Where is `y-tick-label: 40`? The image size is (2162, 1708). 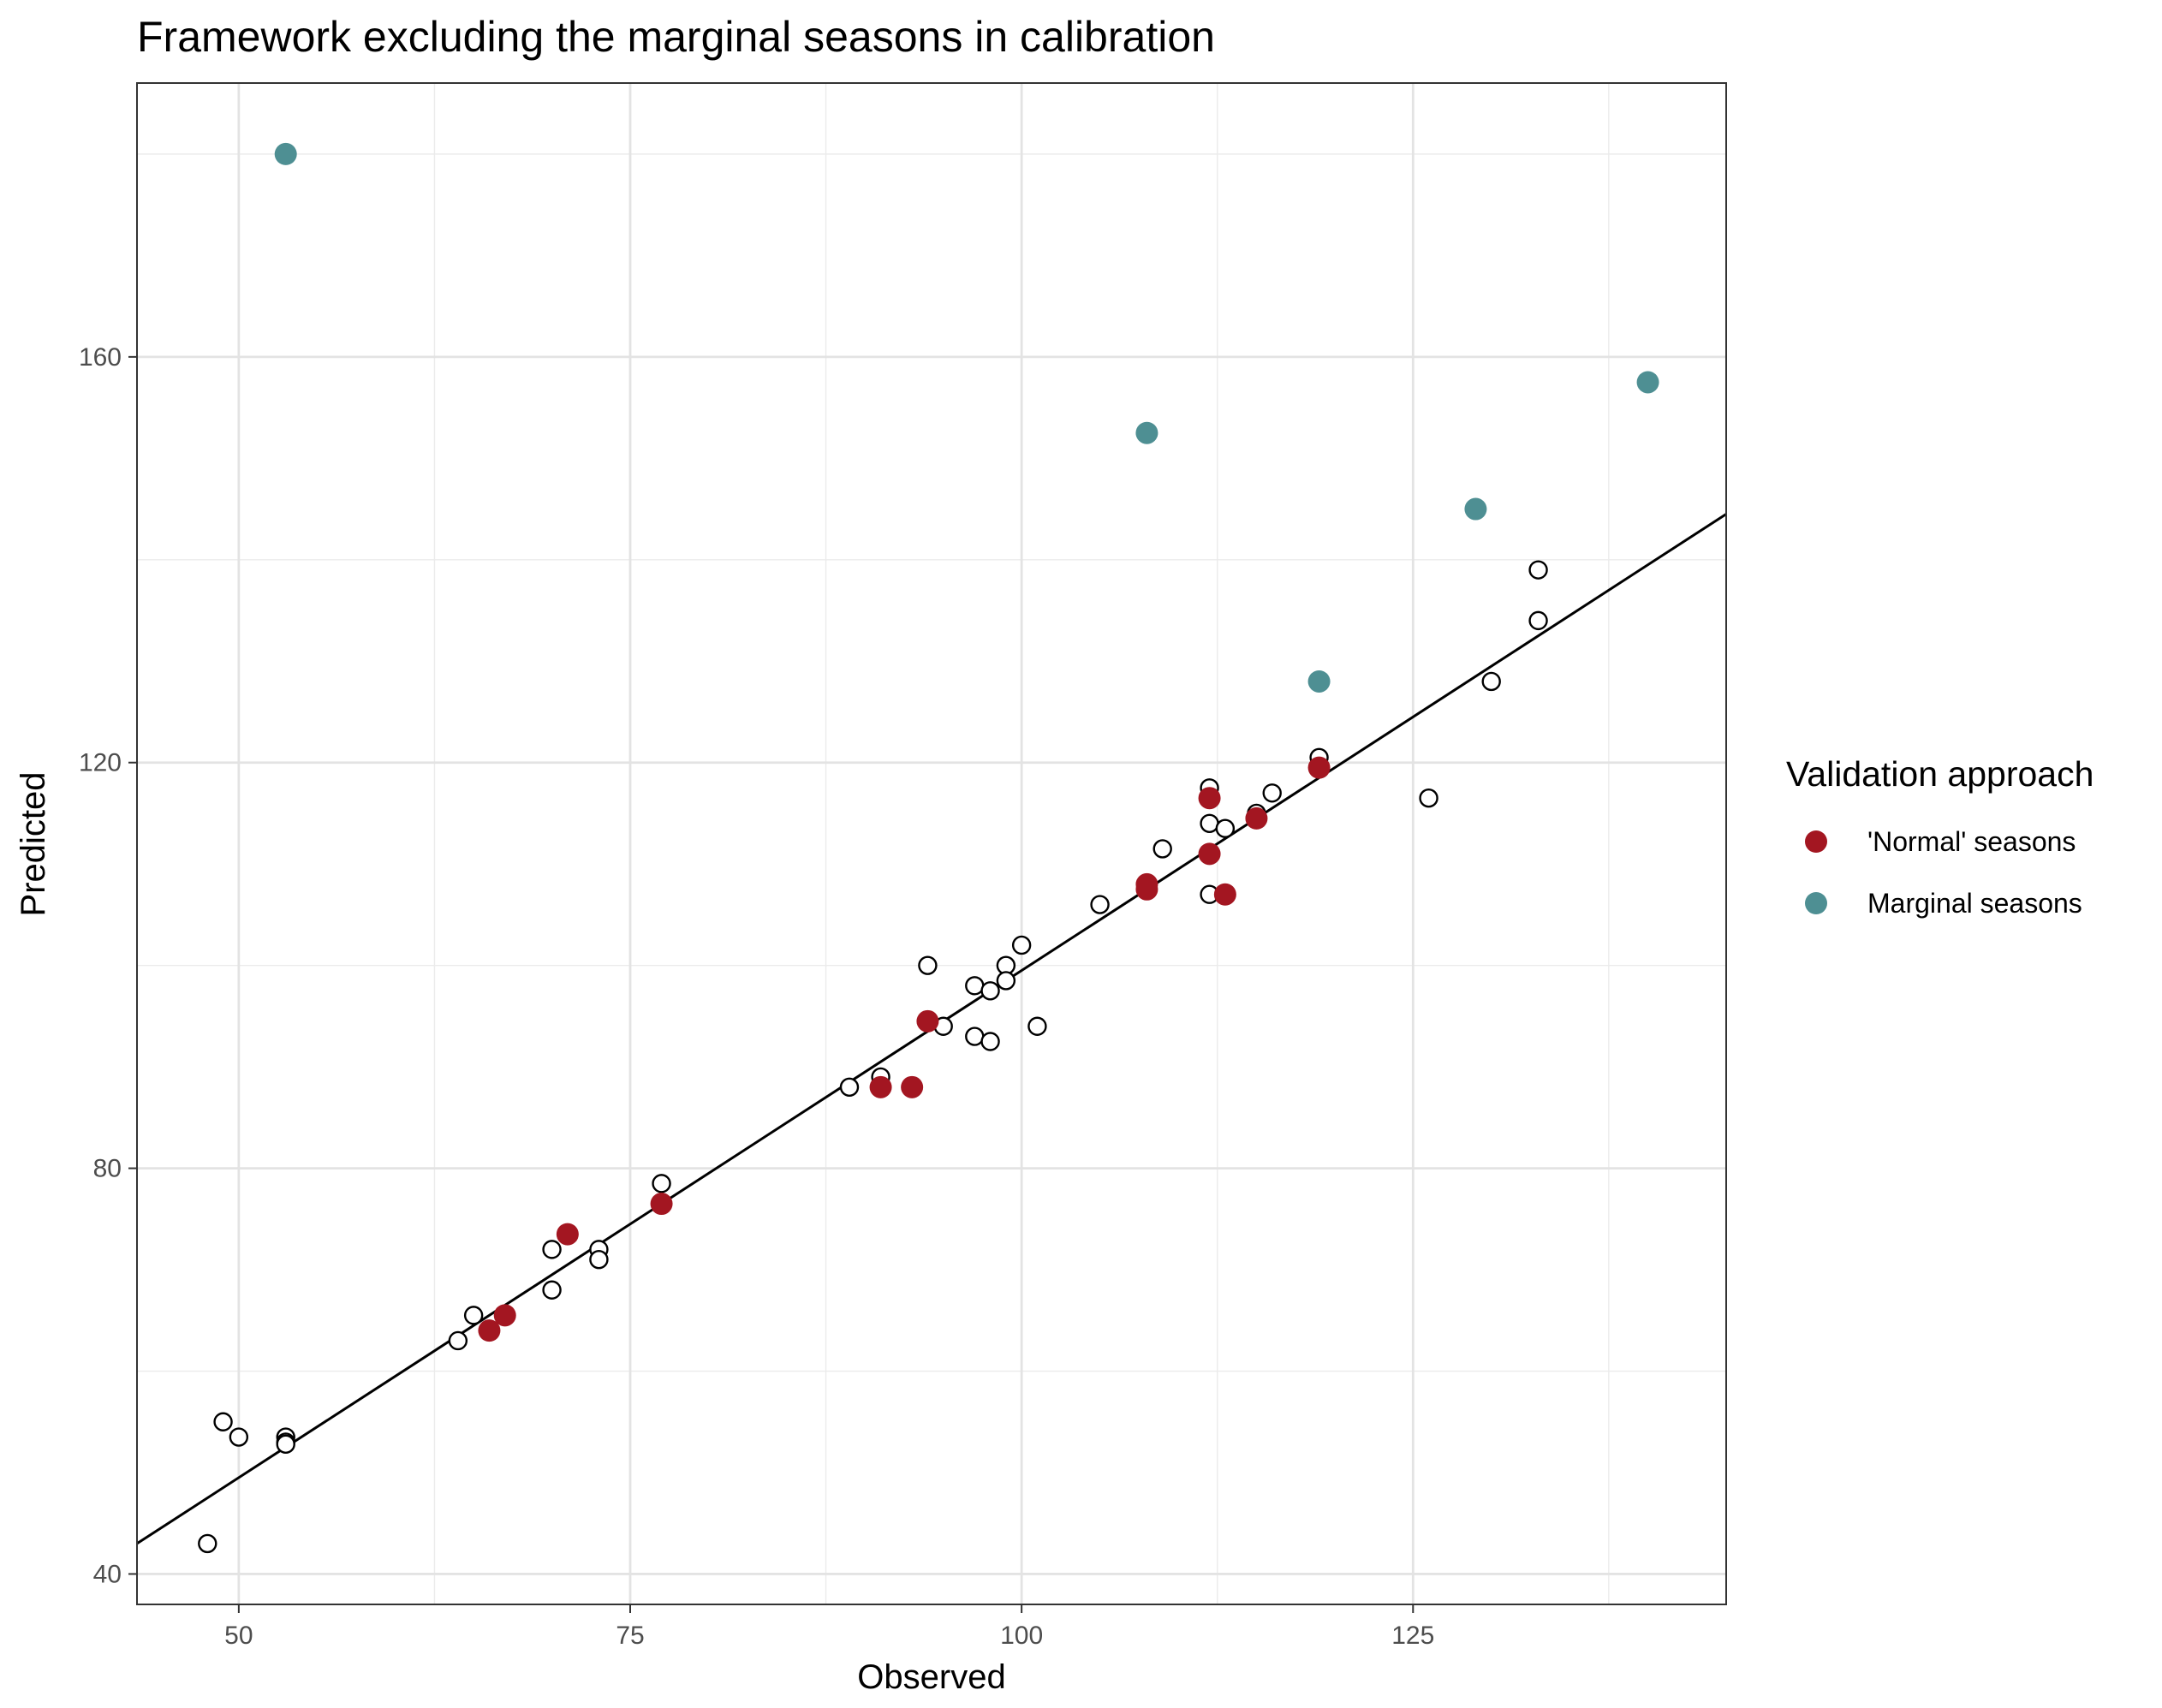 y-tick-label: 40 is located at coordinates (107, 1574).